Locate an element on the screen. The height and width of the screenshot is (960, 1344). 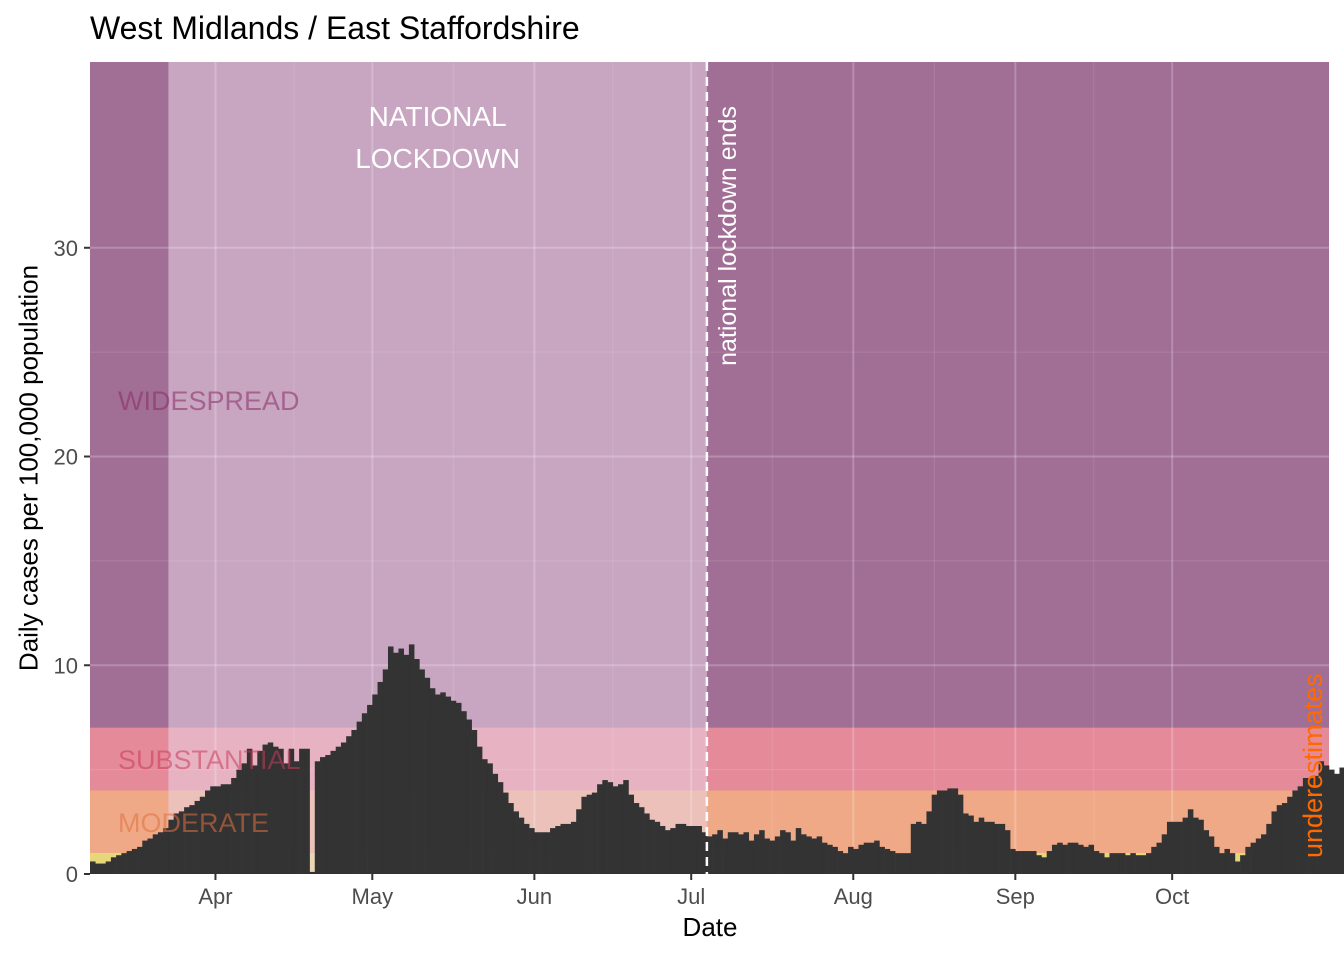
x-tick-label: Apr is located at coordinates (215, 896).